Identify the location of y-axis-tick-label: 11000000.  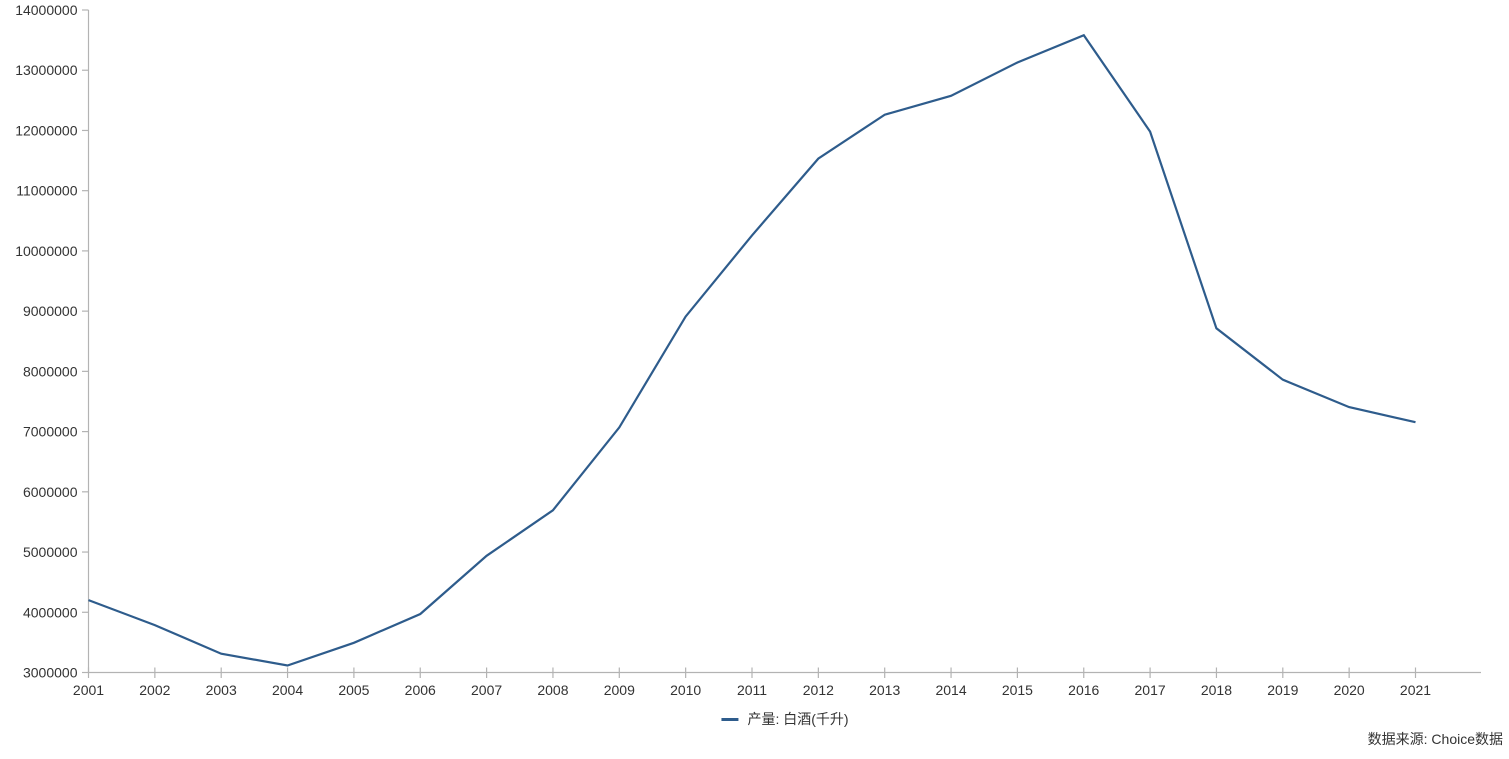
(46, 191).